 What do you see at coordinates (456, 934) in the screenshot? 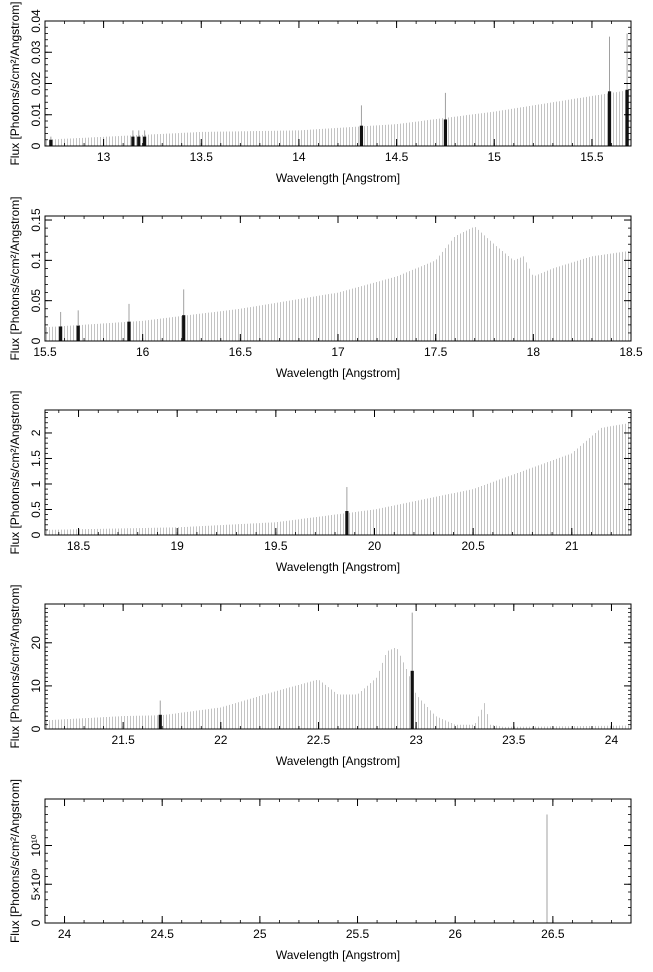
I see `x-tick-label: 26` at bounding box center [456, 934].